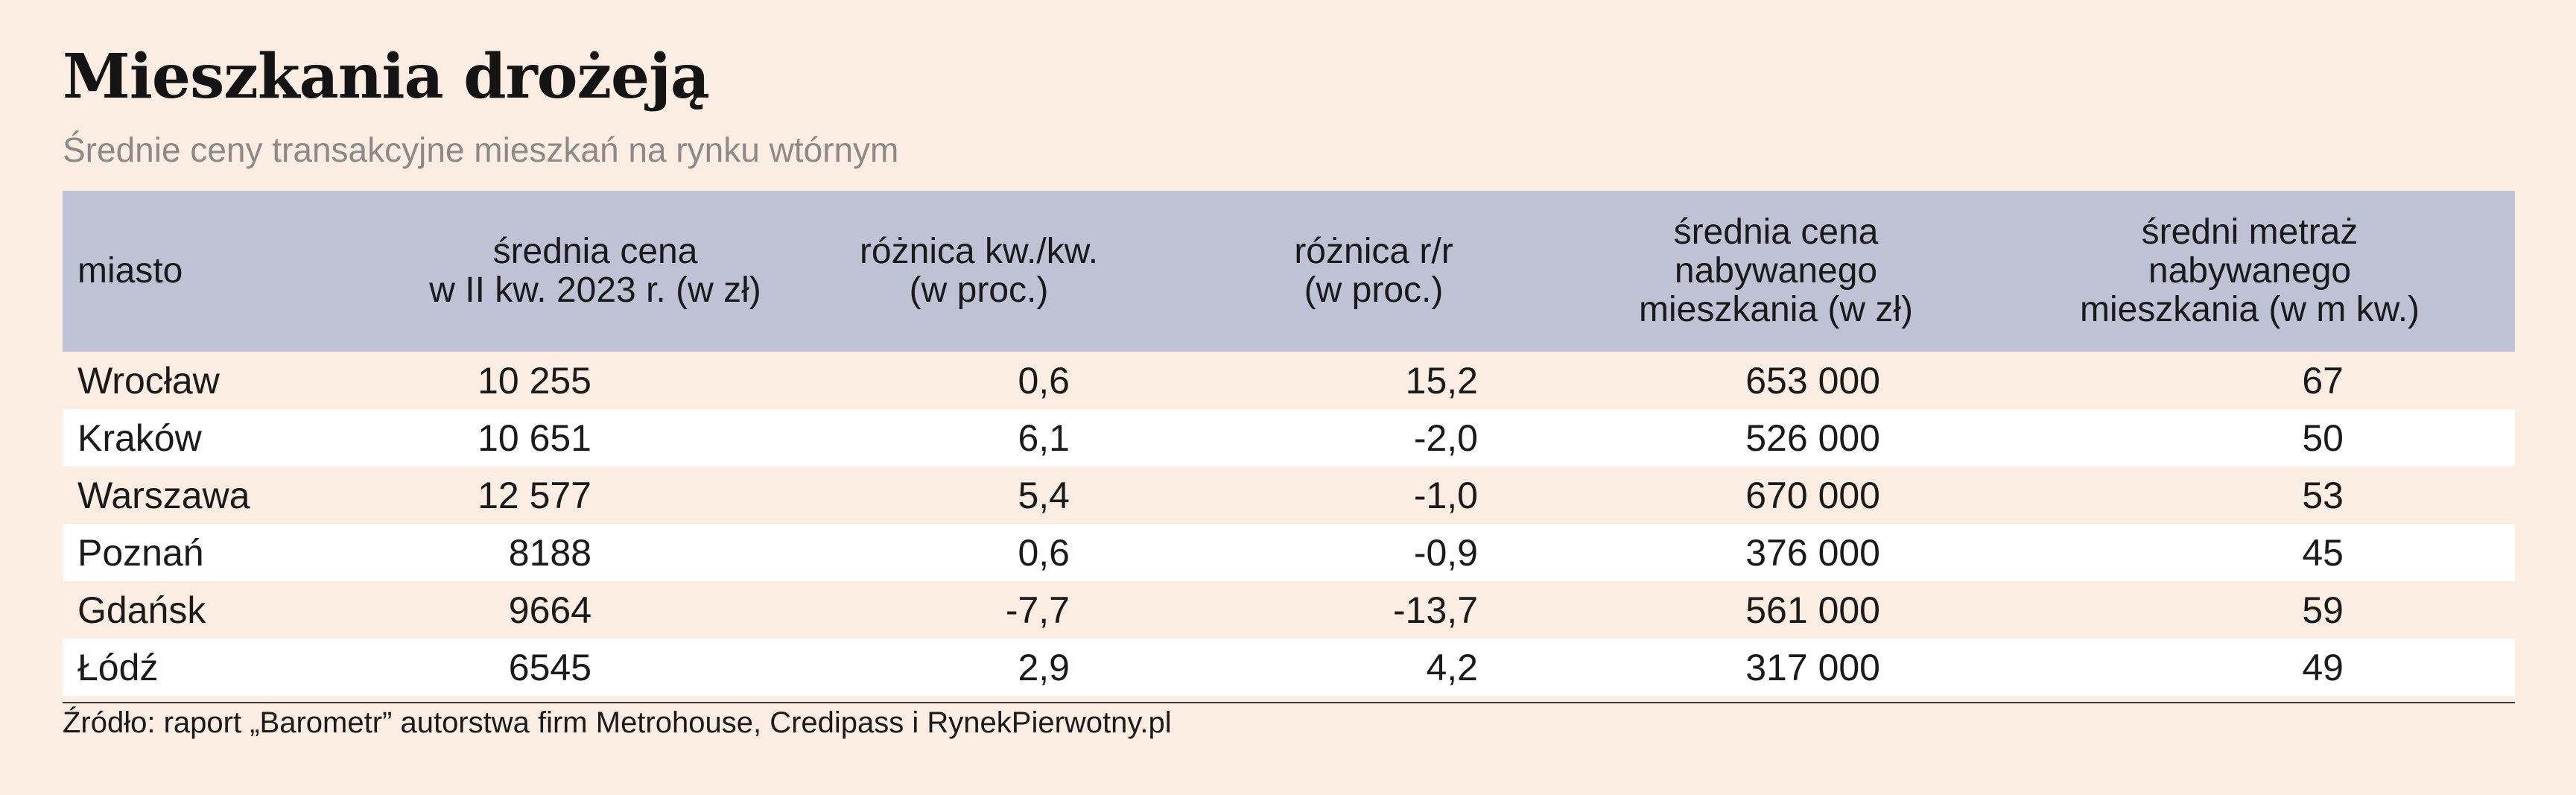 This screenshot has height=795, width=2576. I want to click on cell-avg-area: 67, so click(2323, 380).